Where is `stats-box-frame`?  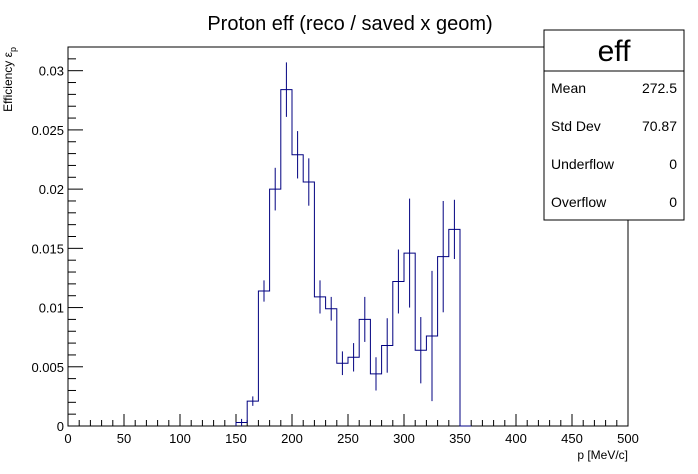 stats-box-frame is located at coordinates (614, 125).